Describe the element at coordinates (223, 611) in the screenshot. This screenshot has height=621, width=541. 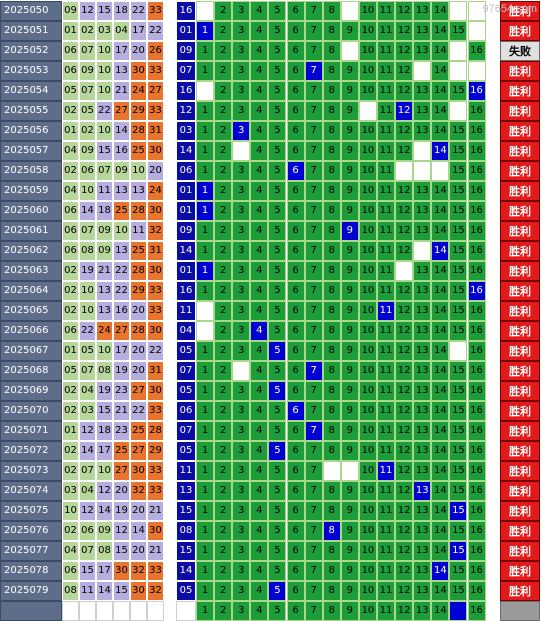
I see `prediction-number-cell: 2` at that location.